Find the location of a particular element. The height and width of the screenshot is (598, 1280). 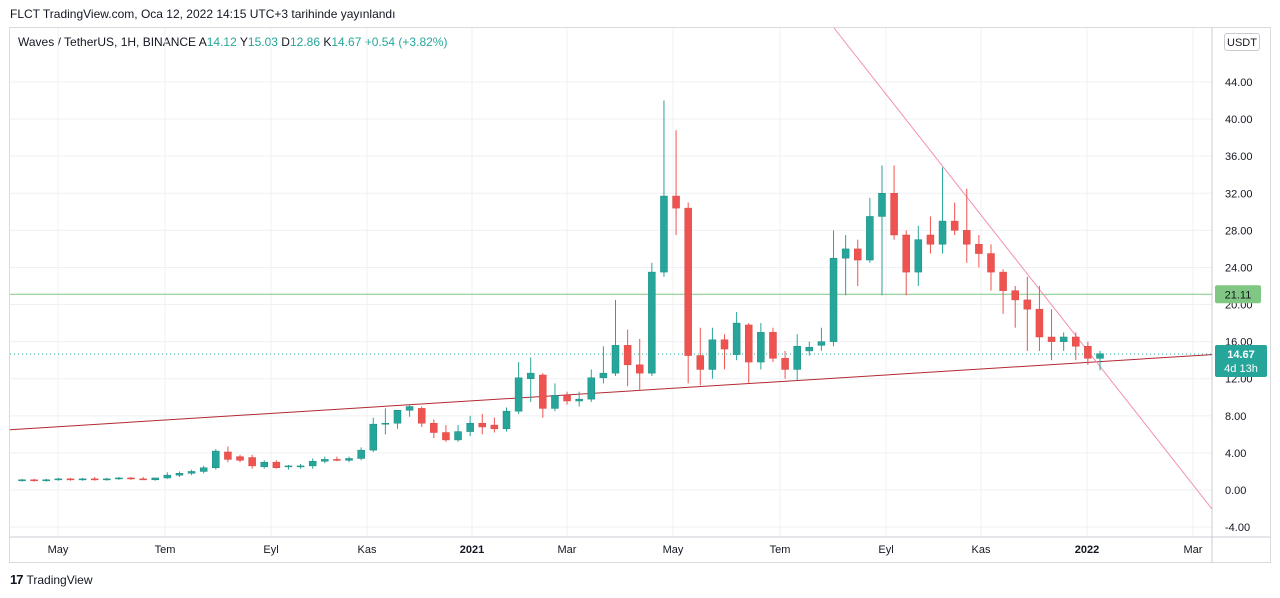

low-value: 12.86 is located at coordinates (304, 42).